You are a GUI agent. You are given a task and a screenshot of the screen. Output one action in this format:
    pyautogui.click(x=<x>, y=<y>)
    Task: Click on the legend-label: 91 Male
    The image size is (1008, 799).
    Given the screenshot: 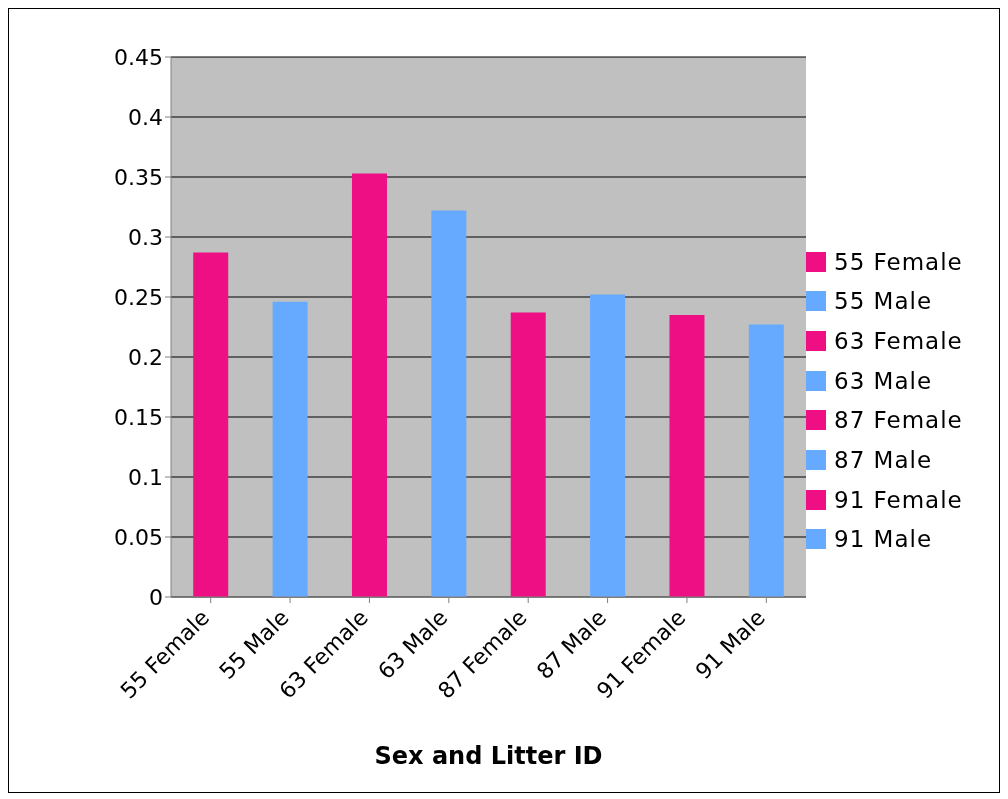 What is the action you would take?
    pyautogui.click(x=883, y=539)
    